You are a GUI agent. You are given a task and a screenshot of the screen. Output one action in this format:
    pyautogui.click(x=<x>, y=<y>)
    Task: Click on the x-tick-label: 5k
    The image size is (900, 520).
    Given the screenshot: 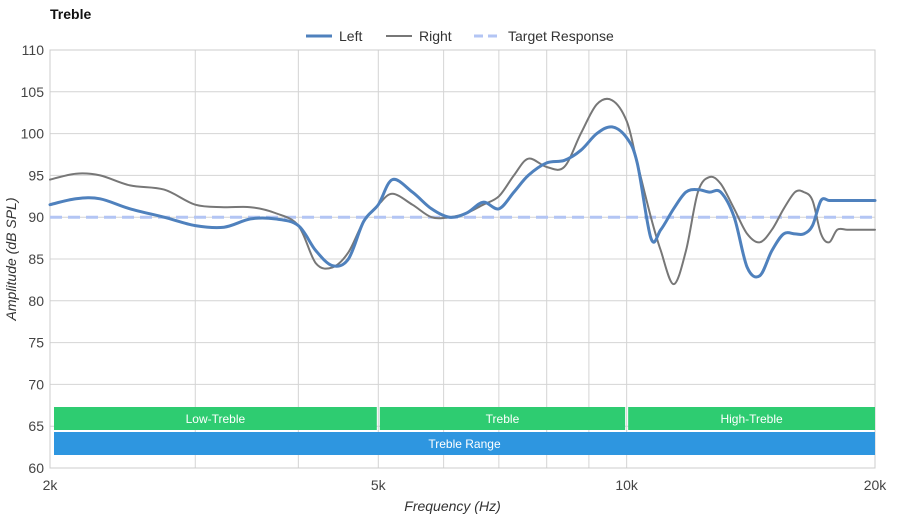 What is the action you would take?
    pyautogui.click(x=379, y=485)
    